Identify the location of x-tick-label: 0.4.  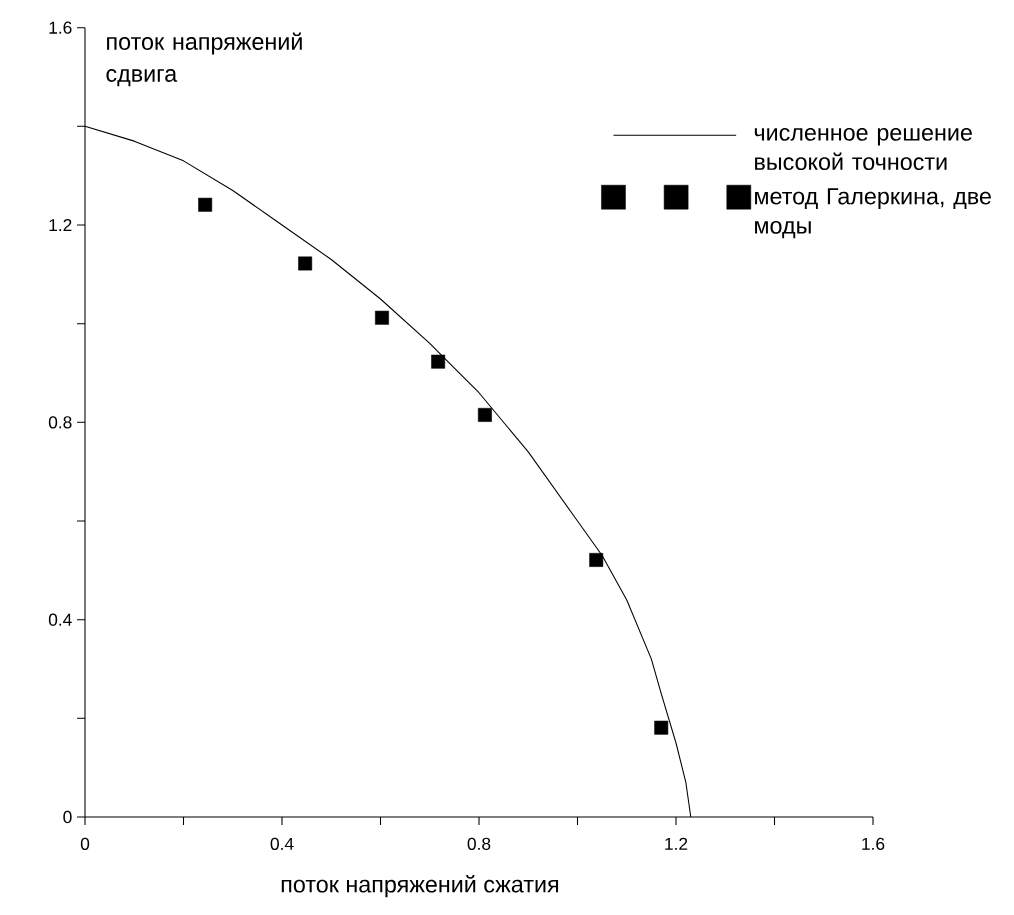
(282, 843).